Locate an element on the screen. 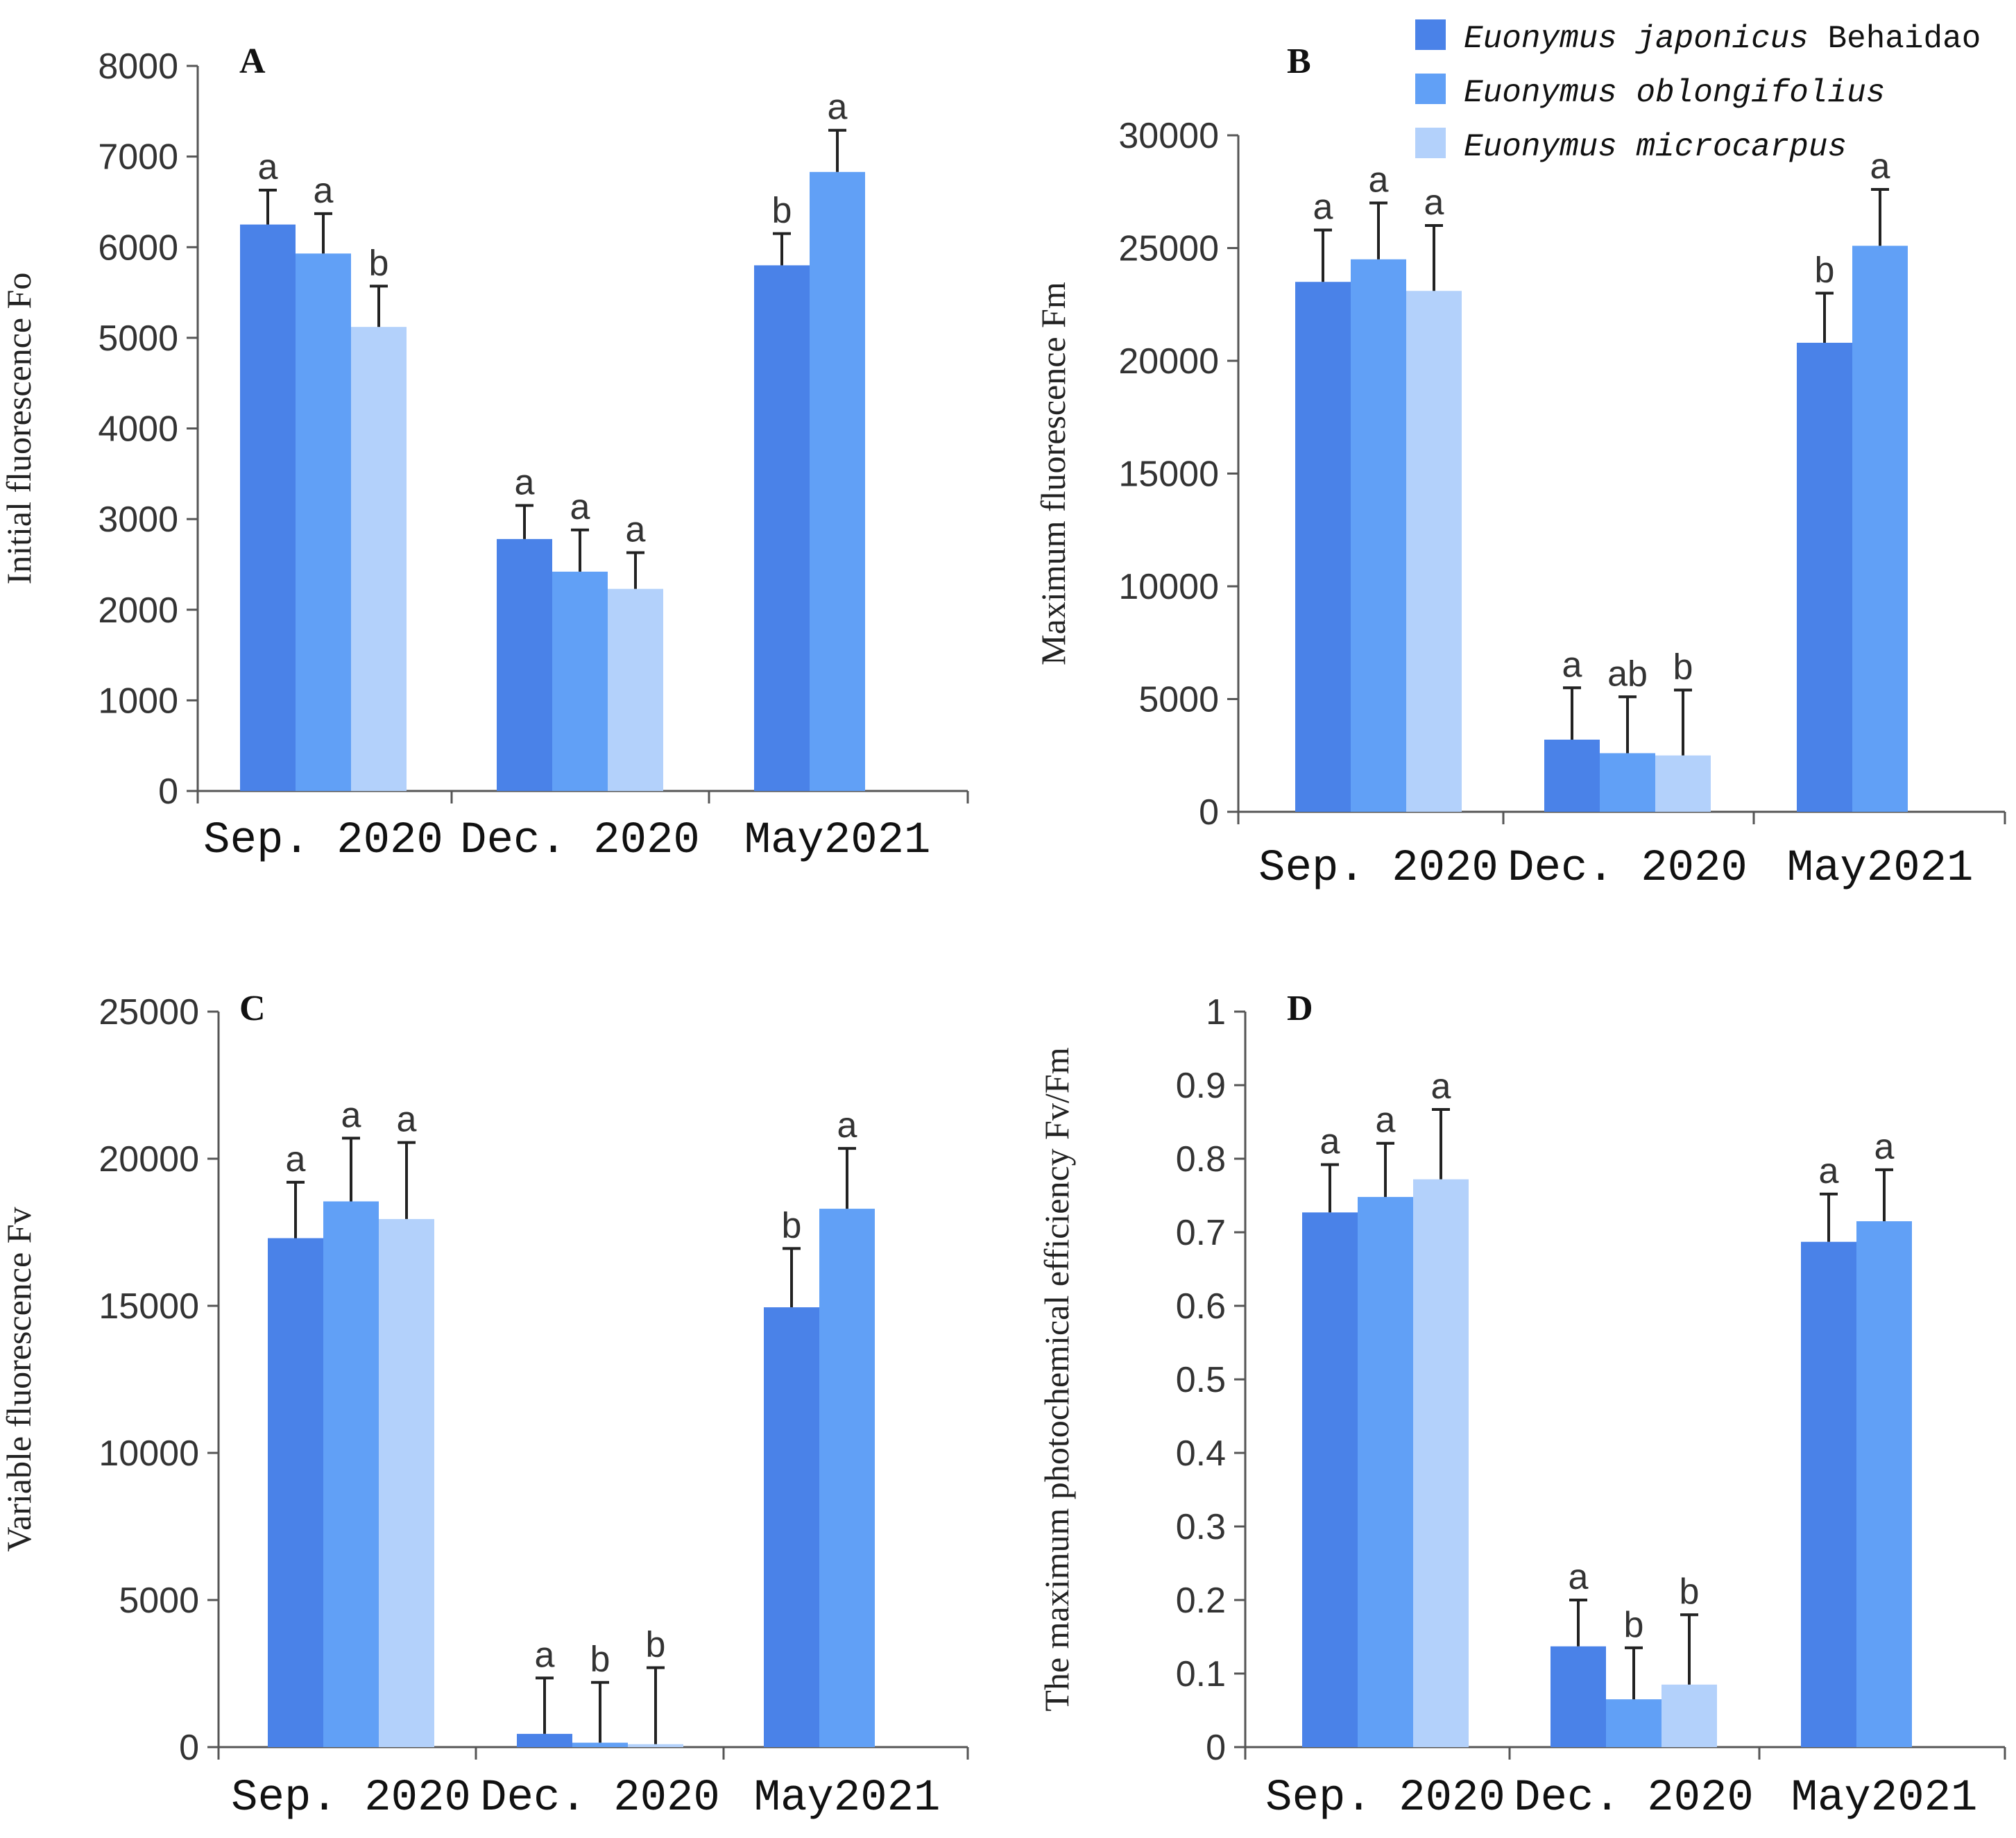  bar-d-series1-cat2 is located at coordinates (1884, 1484).